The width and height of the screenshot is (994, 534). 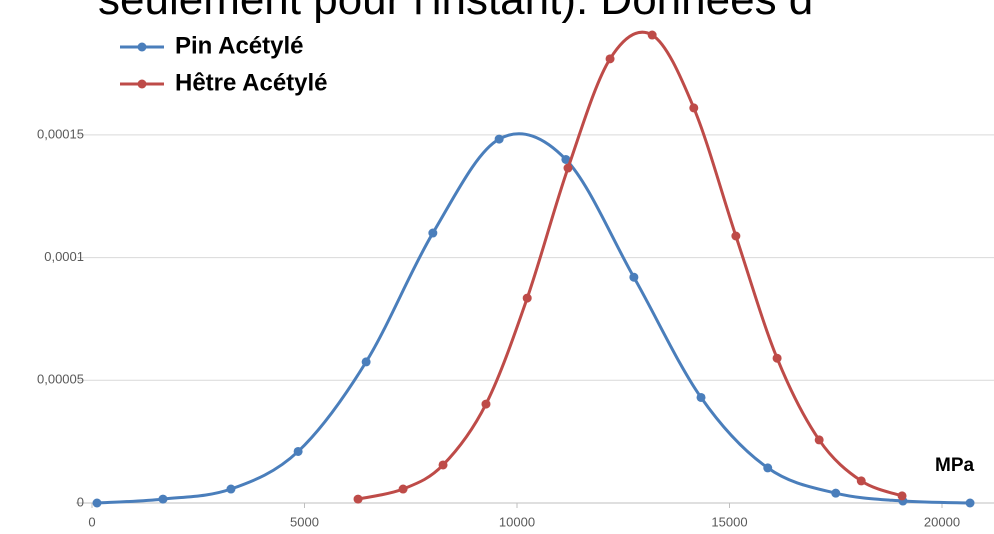 What do you see at coordinates (942, 521) in the screenshot?
I see `x-tick-label: 20000` at bounding box center [942, 521].